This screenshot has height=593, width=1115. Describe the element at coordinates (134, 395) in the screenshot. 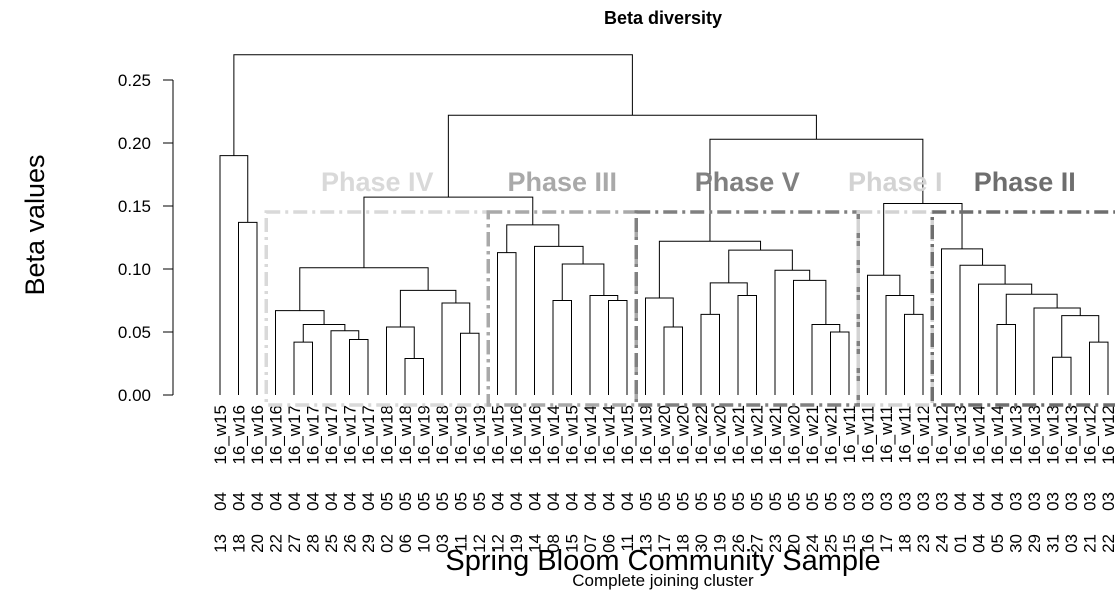

I see `y-tick-label: 0.00` at that location.